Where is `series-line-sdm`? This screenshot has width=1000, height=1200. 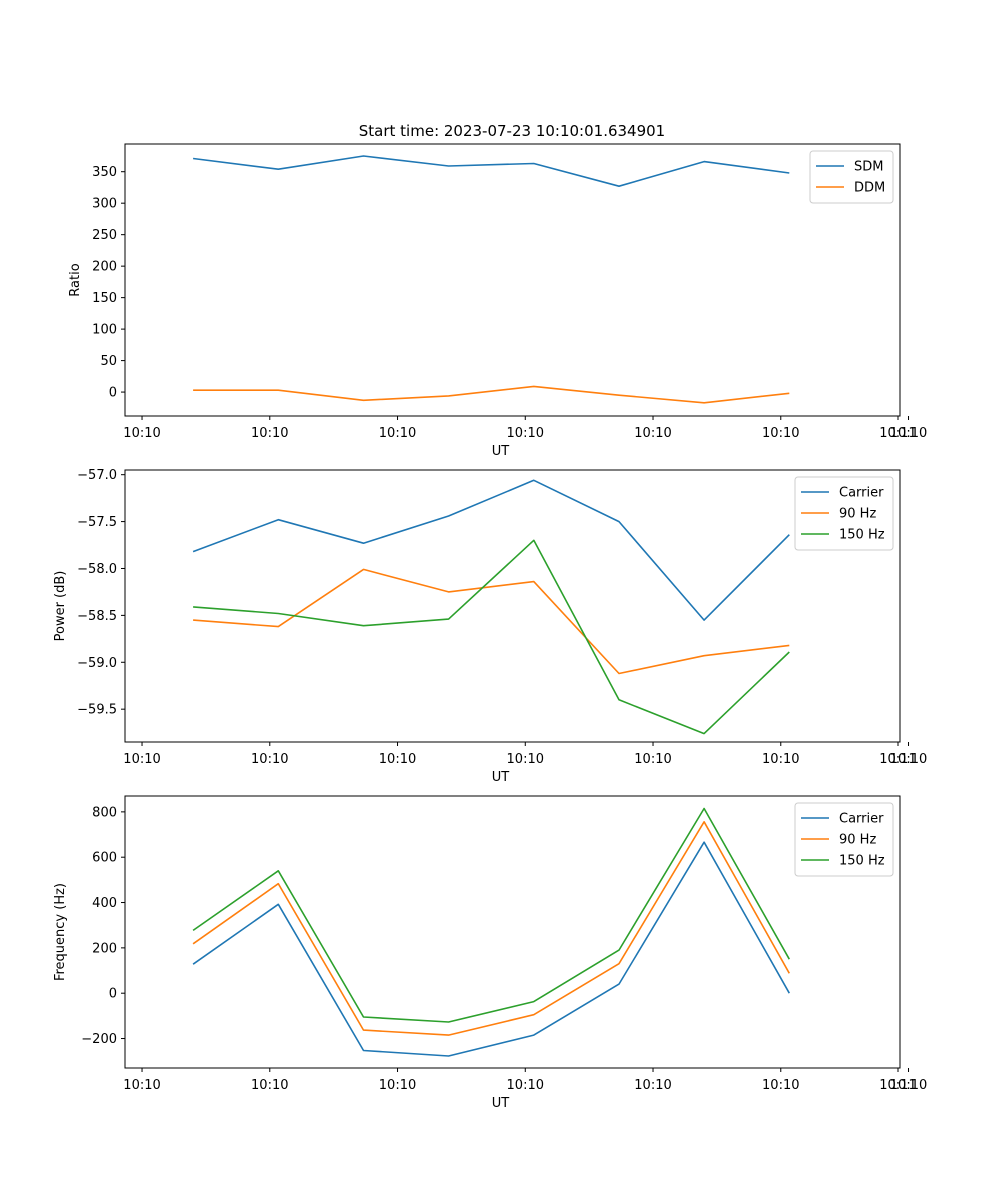 series-line-sdm is located at coordinates (491, 171).